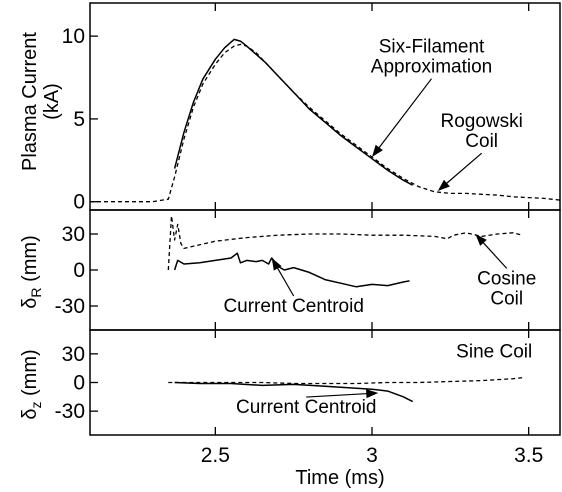 The width and height of the screenshot is (562, 492). What do you see at coordinates (345, 243) in the screenshot?
I see `series-cosine-coil` at bounding box center [345, 243].